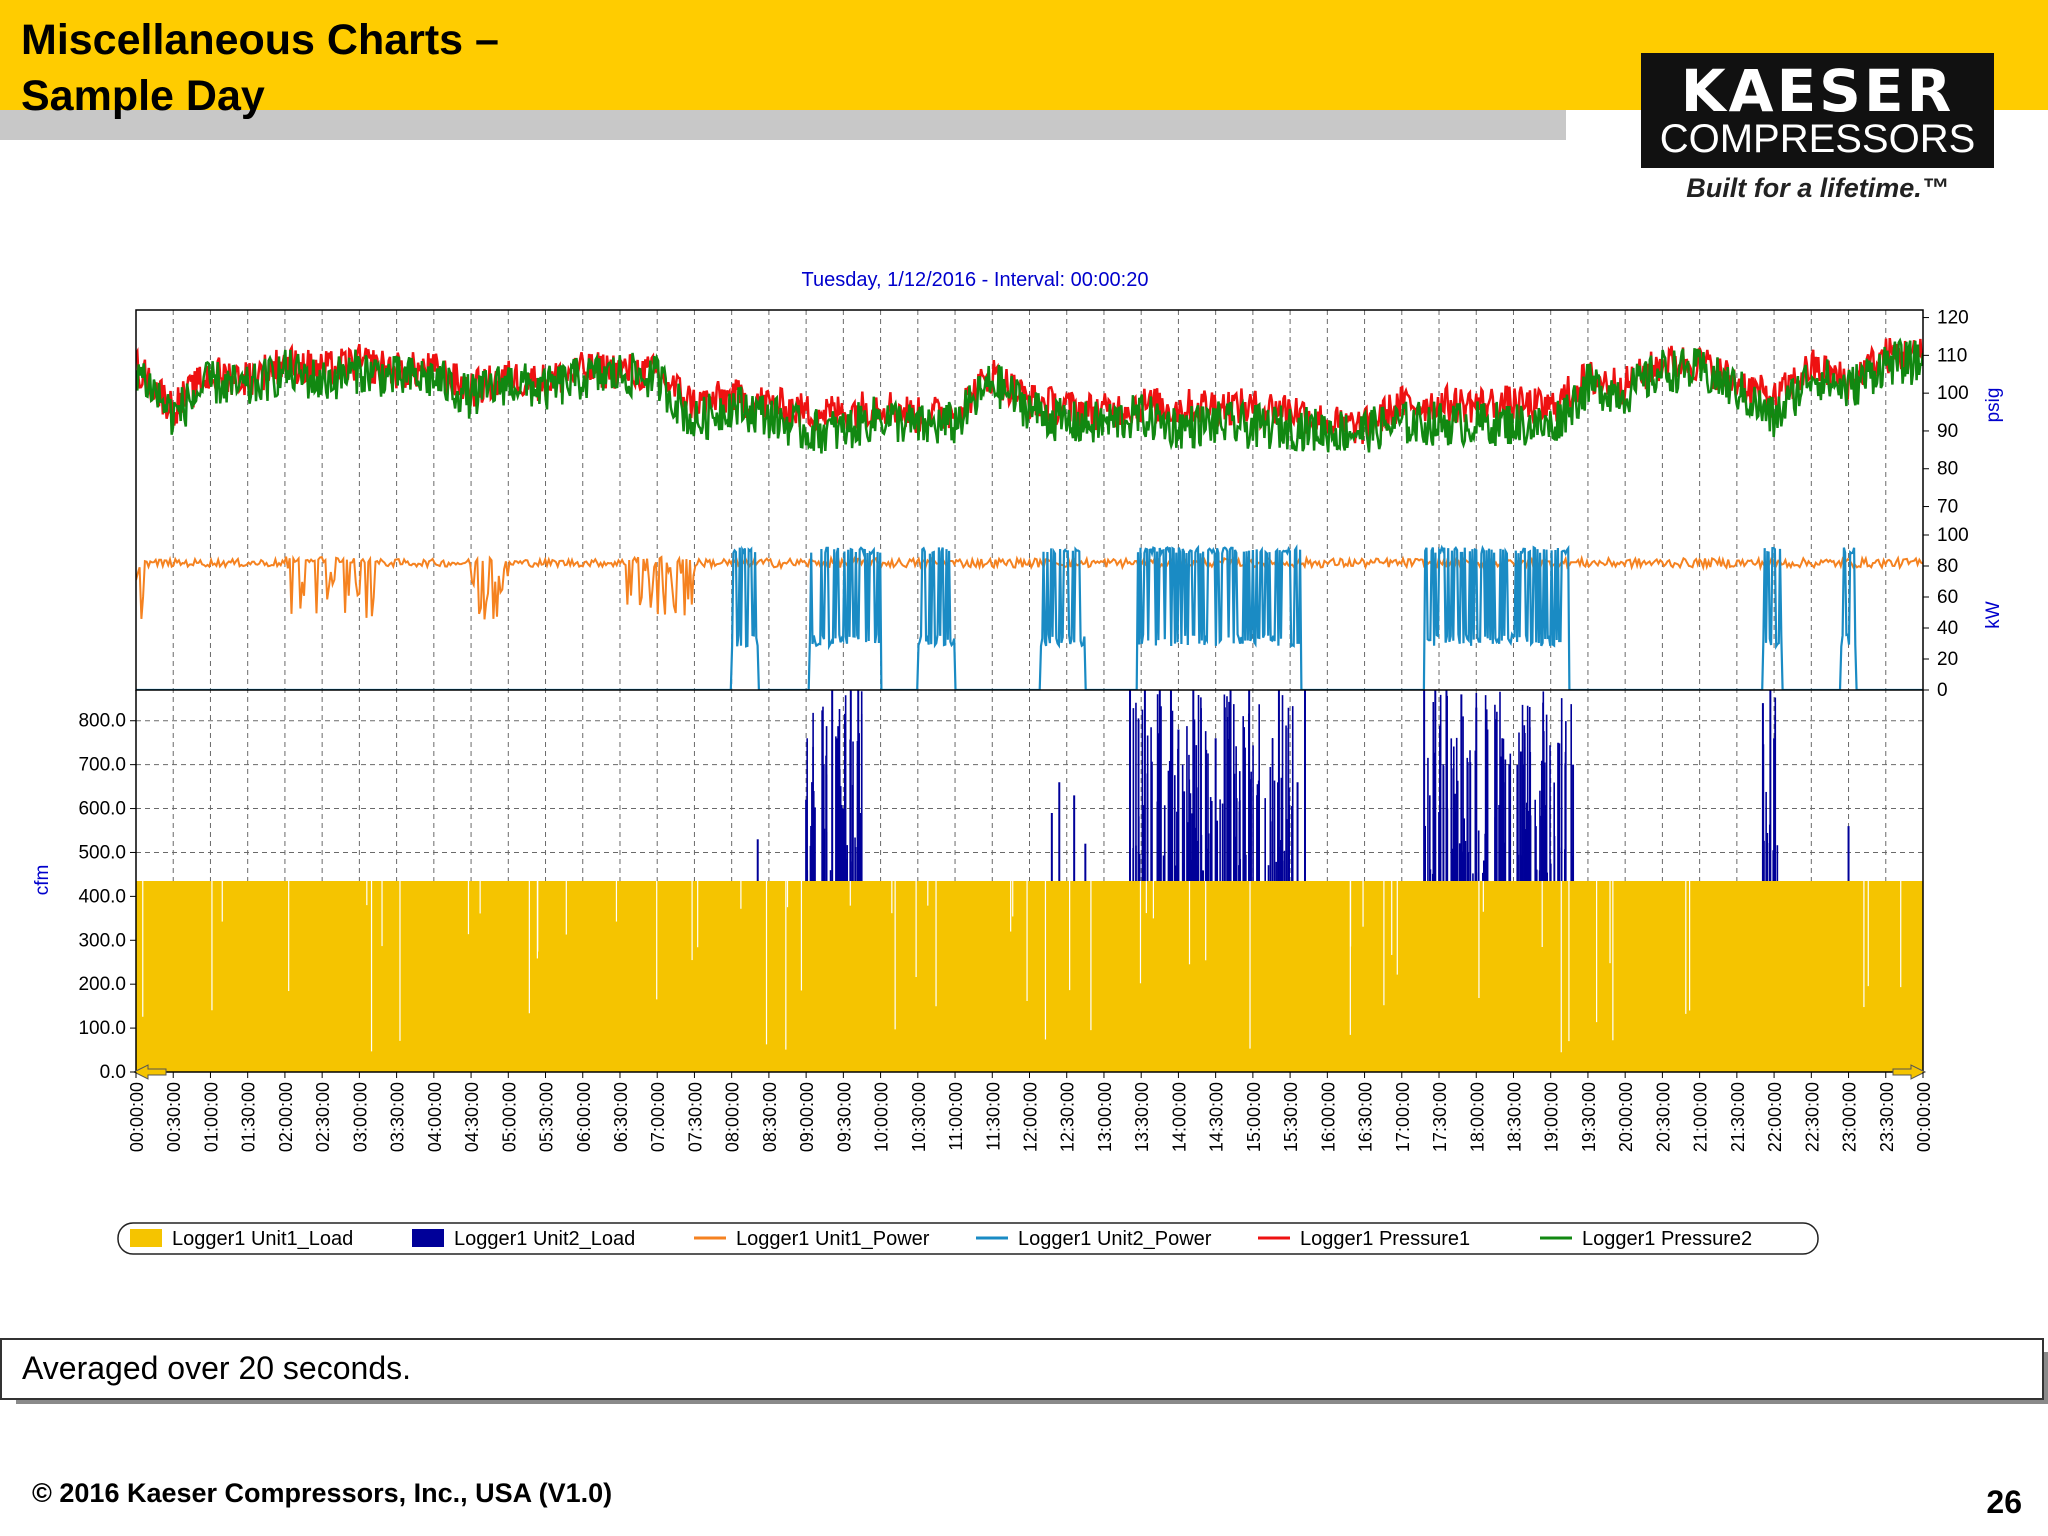  I want to click on cfm-tick-label: 300.0, so click(102, 940).